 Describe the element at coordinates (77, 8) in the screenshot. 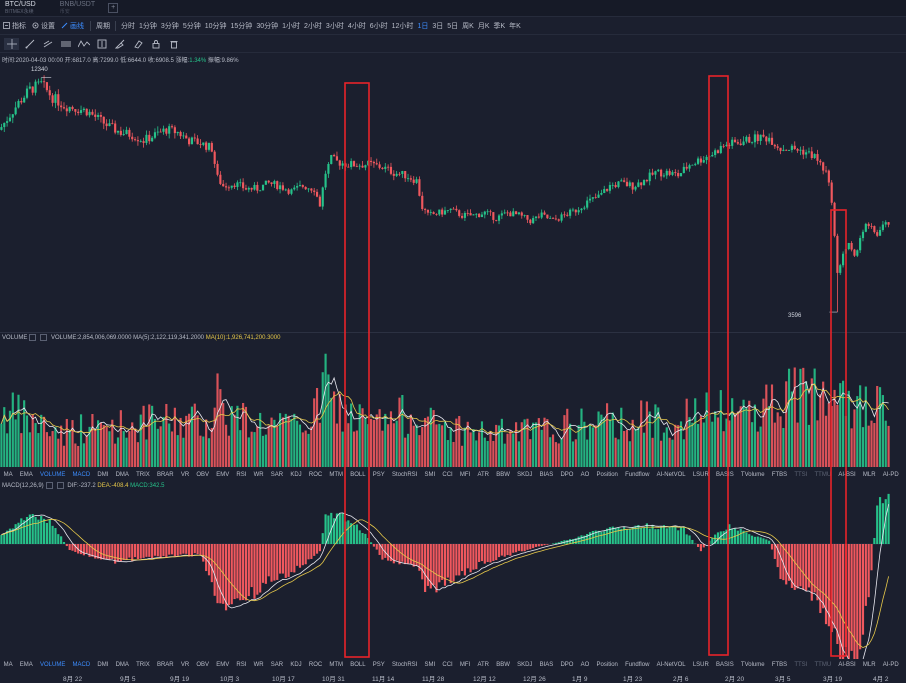

I see `symbol-tab-bnb: BNB/USDT 币安` at that location.